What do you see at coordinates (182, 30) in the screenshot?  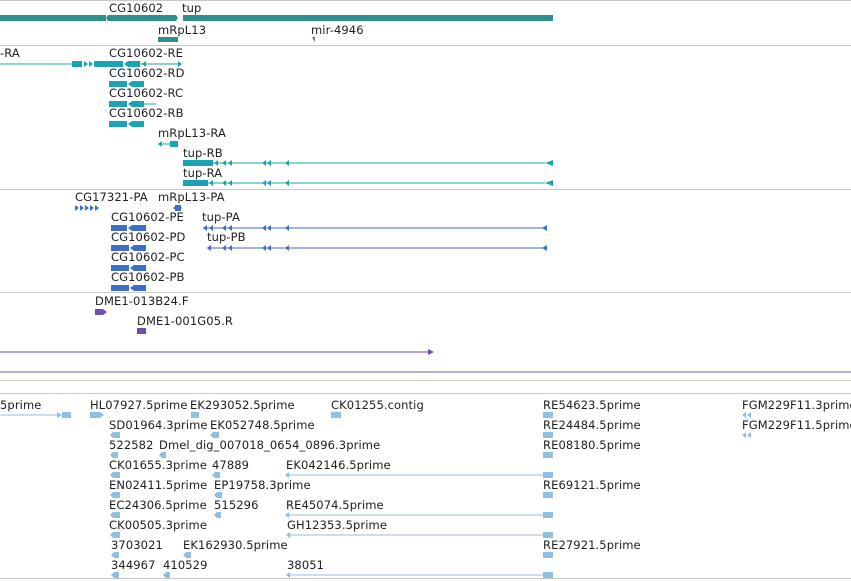 I see `gene-label-mrpl13: mRpL13` at bounding box center [182, 30].